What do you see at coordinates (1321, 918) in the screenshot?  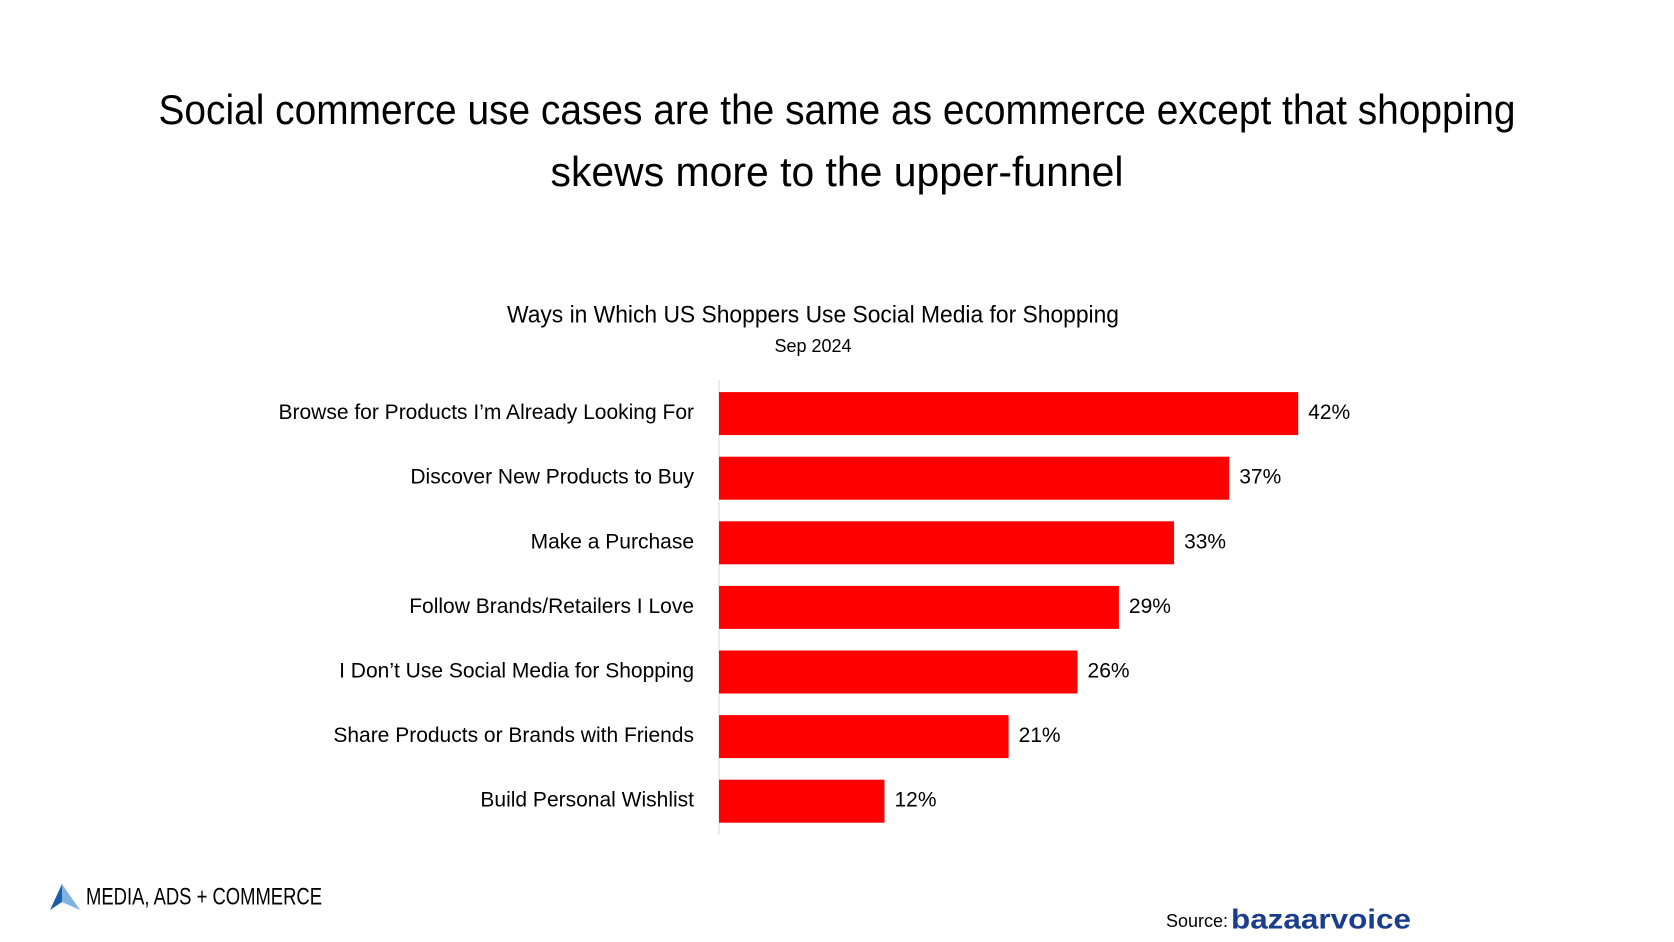 I see `source-logo: bazaarvoice` at bounding box center [1321, 918].